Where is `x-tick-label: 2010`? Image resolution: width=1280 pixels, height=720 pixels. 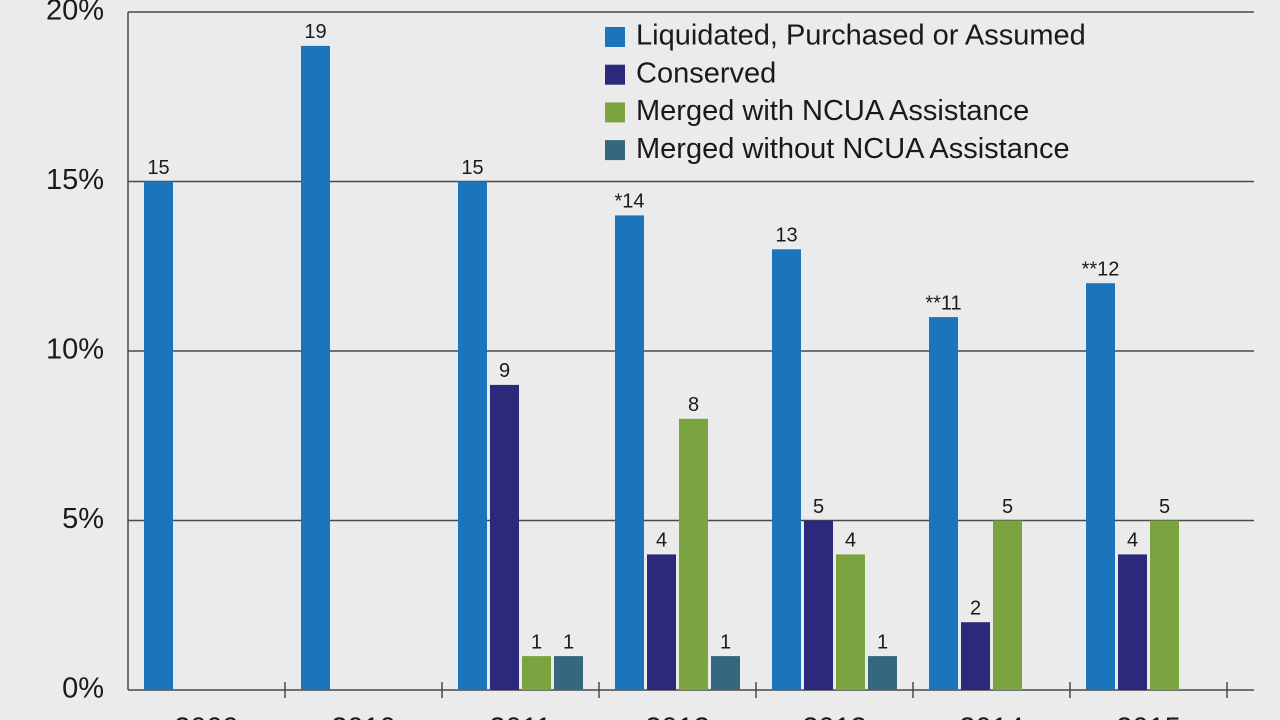
x-tick-label: 2010 is located at coordinates (363, 716).